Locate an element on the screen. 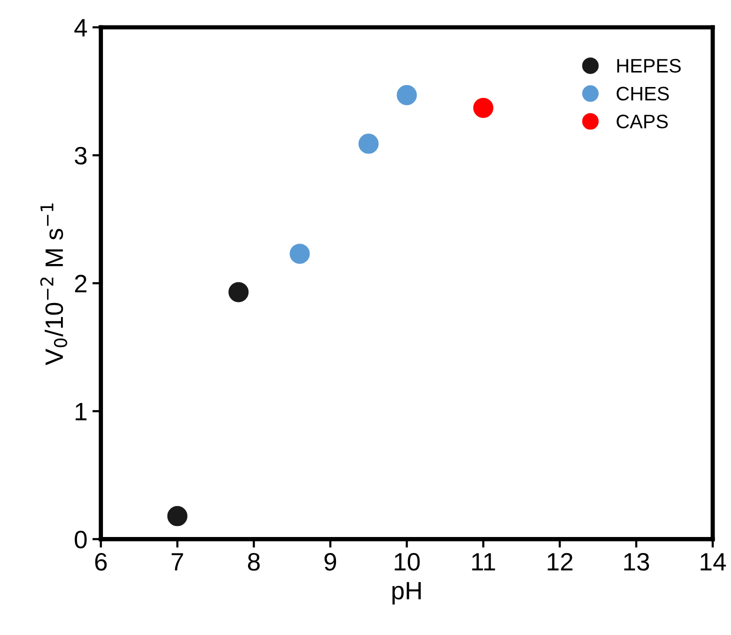  x-axis-title: pH is located at coordinates (406, 593).